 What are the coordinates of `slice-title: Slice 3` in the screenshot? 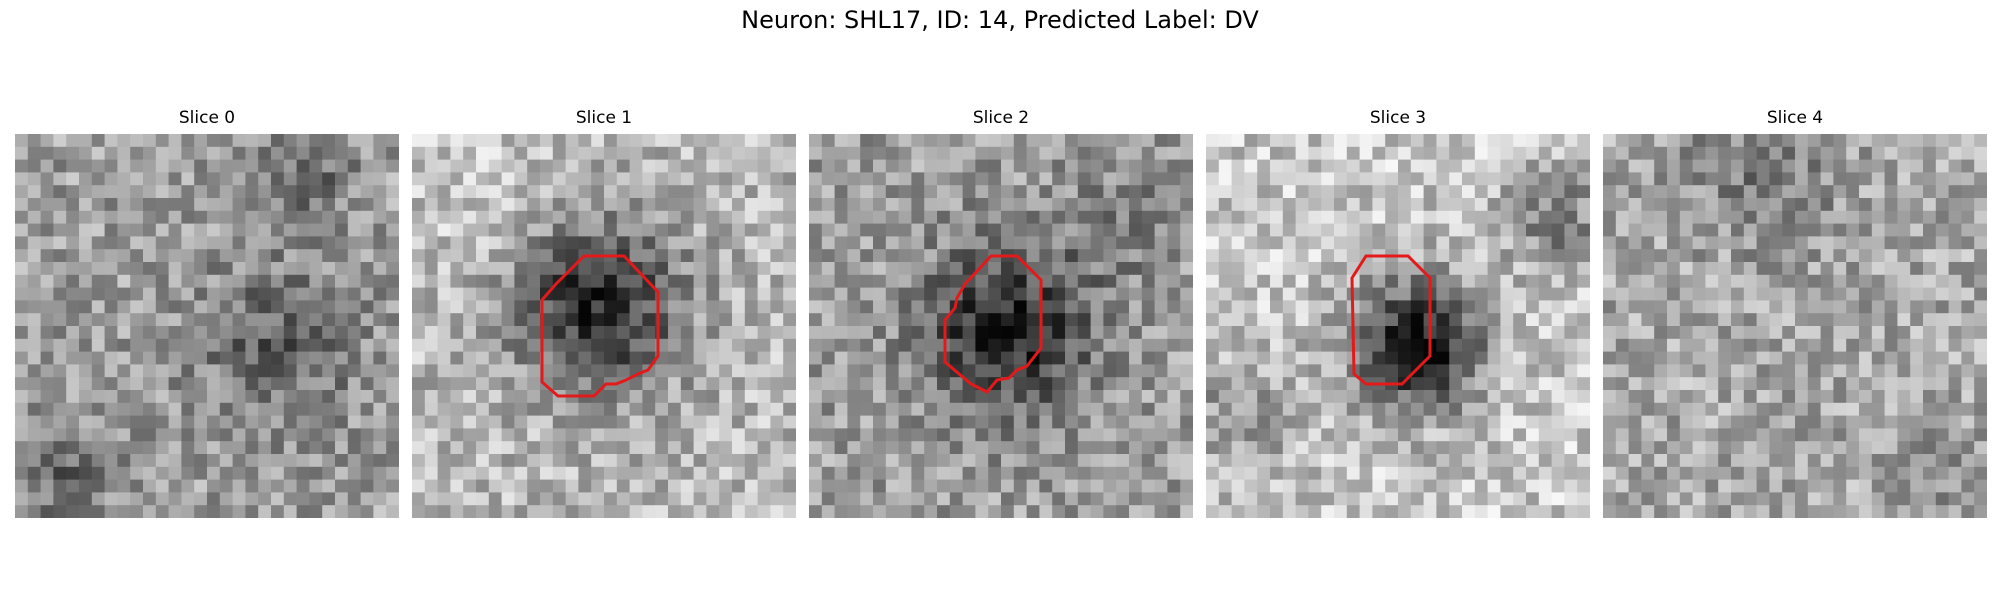 It's located at (1398, 118).